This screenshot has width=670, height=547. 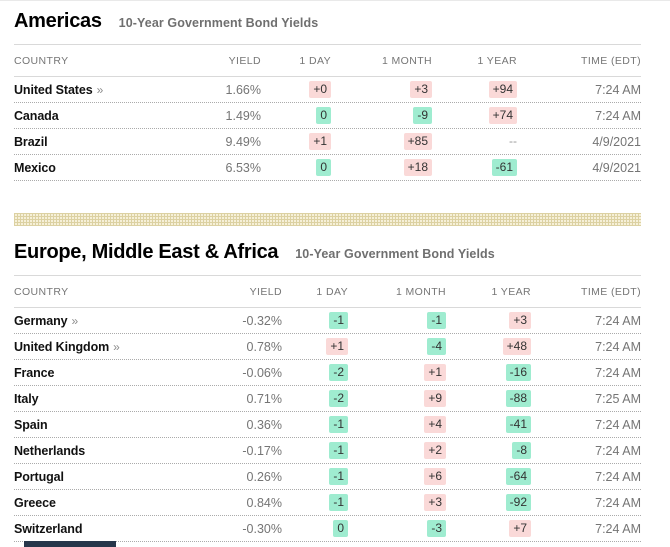 What do you see at coordinates (98, 425) in the screenshot?
I see `country-link: Spain` at bounding box center [98, 425].